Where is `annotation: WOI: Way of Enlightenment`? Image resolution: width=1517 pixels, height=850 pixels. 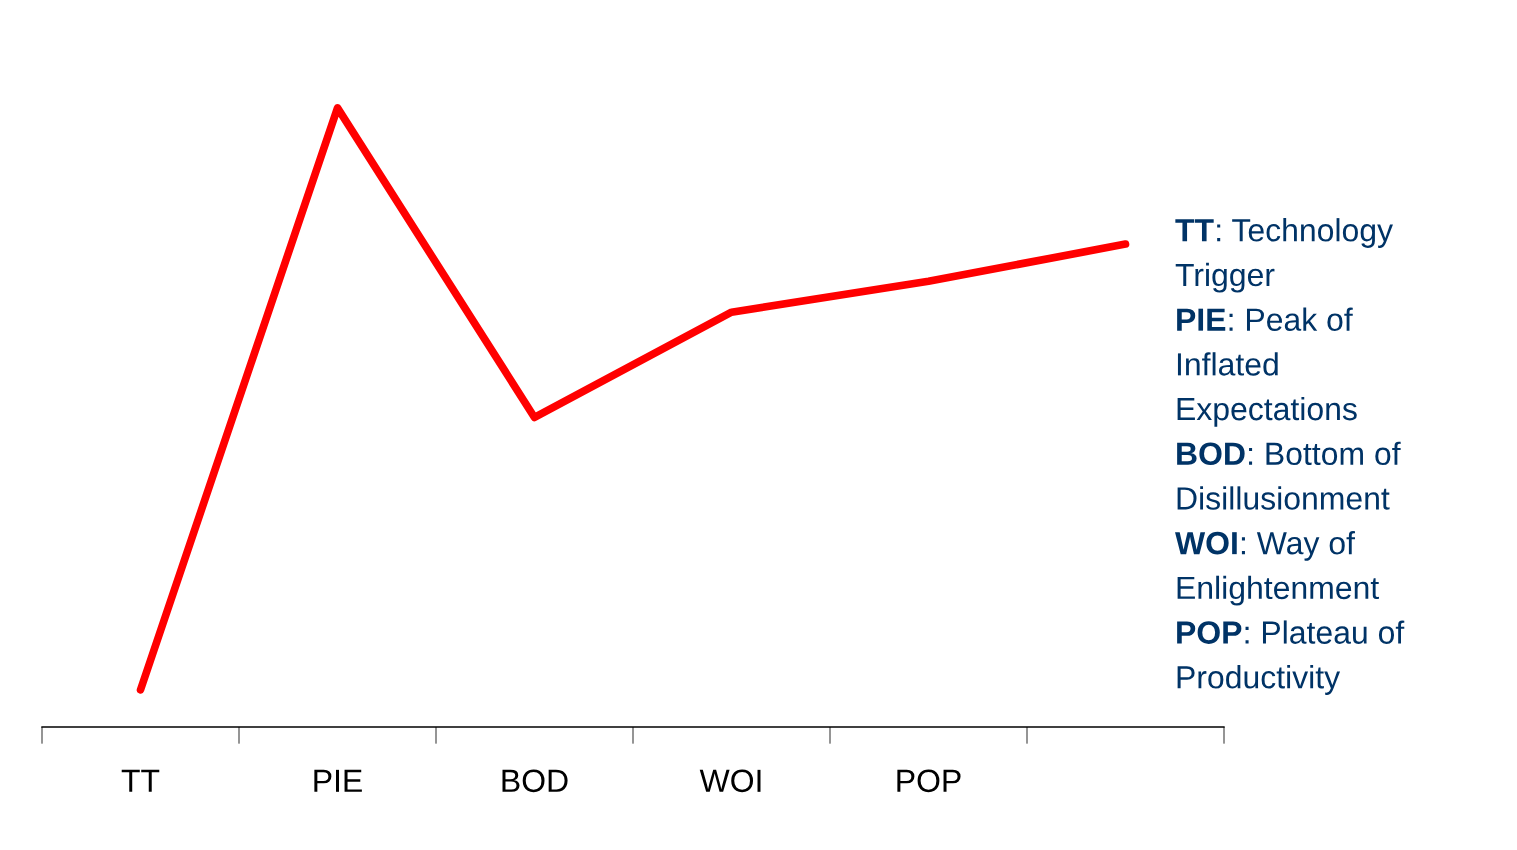 annotation: WOI: Way of Enlightenment is located at coordinates (1277, 568).